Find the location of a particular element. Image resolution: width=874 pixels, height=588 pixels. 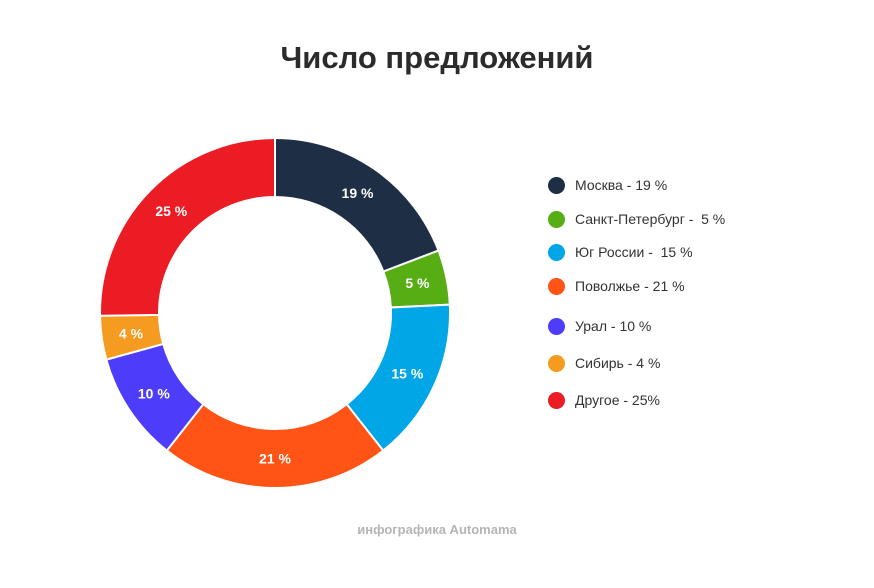

legend-item-1: Санкт-Петербург - 5 % is located at coordinates (636, 219).